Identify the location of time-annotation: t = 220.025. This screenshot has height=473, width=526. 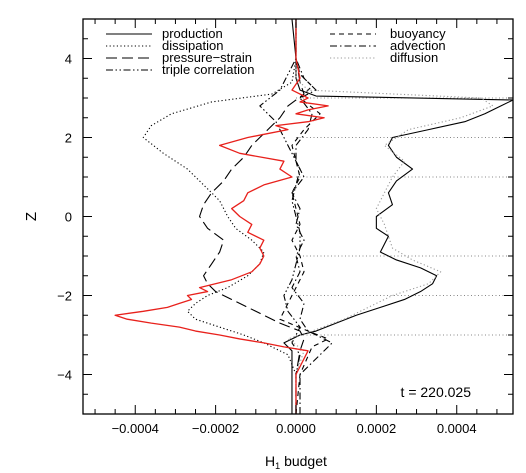
(436, 392).